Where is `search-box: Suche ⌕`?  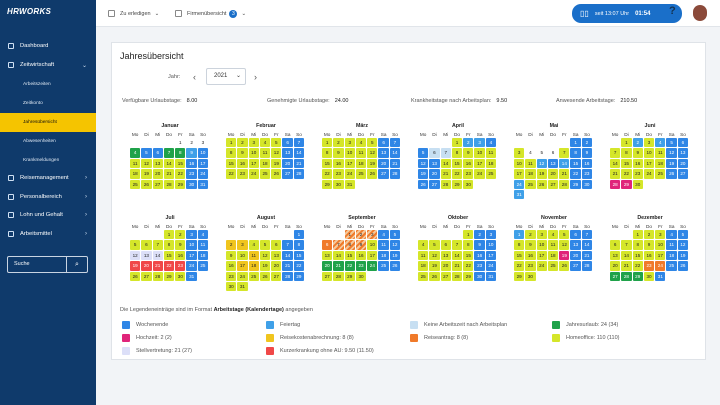 search-box: Suche ⌕ is located at coordinates (47, 264).